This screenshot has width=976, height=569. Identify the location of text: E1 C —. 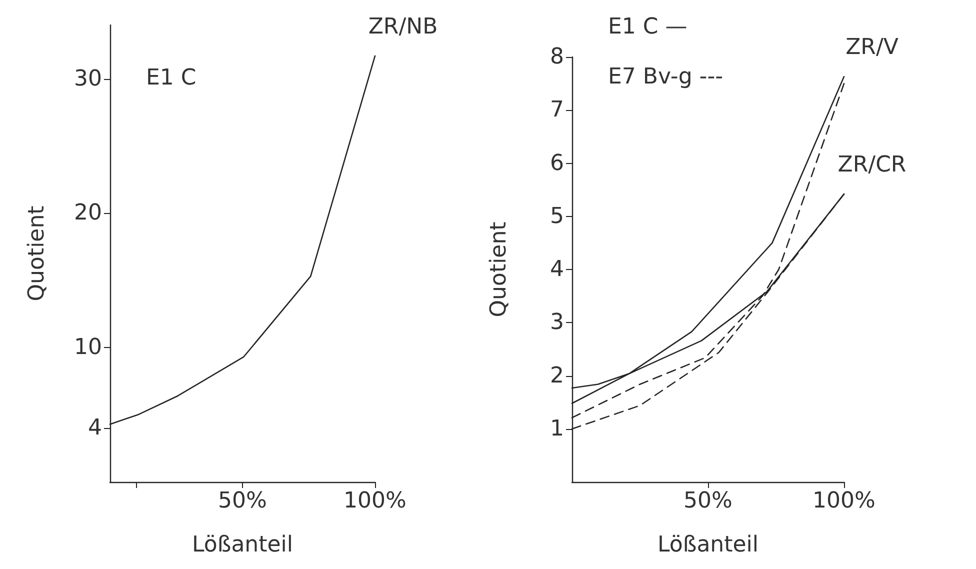
(648, 27).